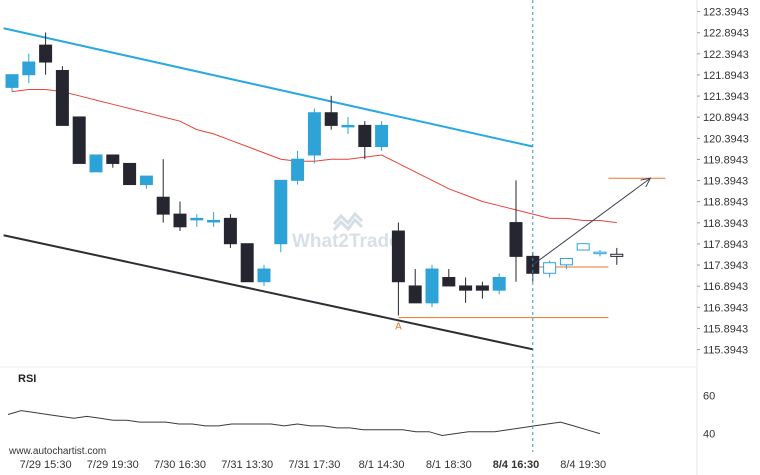 Image resolution: width=760 pixels, height=475 pixels. Describe the element at coordinates (382, 465) in the screenshot. I see `time-tick-label: 8/1 14:30` at that location.